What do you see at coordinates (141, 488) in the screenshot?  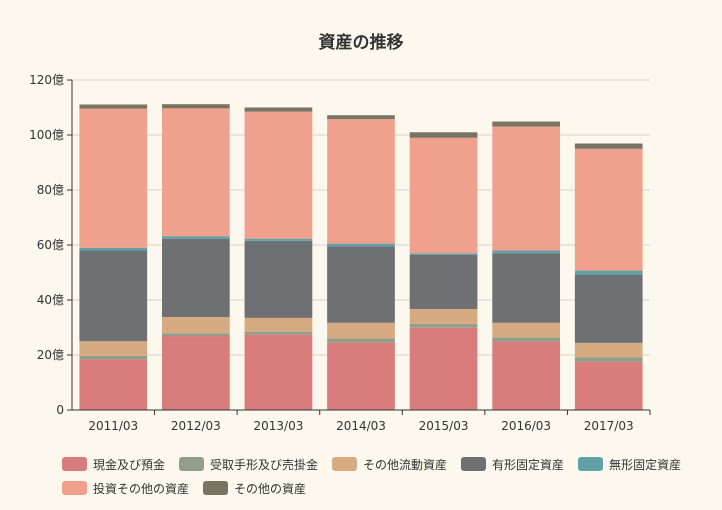 I see `legend-label: 投資その他の資産` at bounding box center [141, 488].